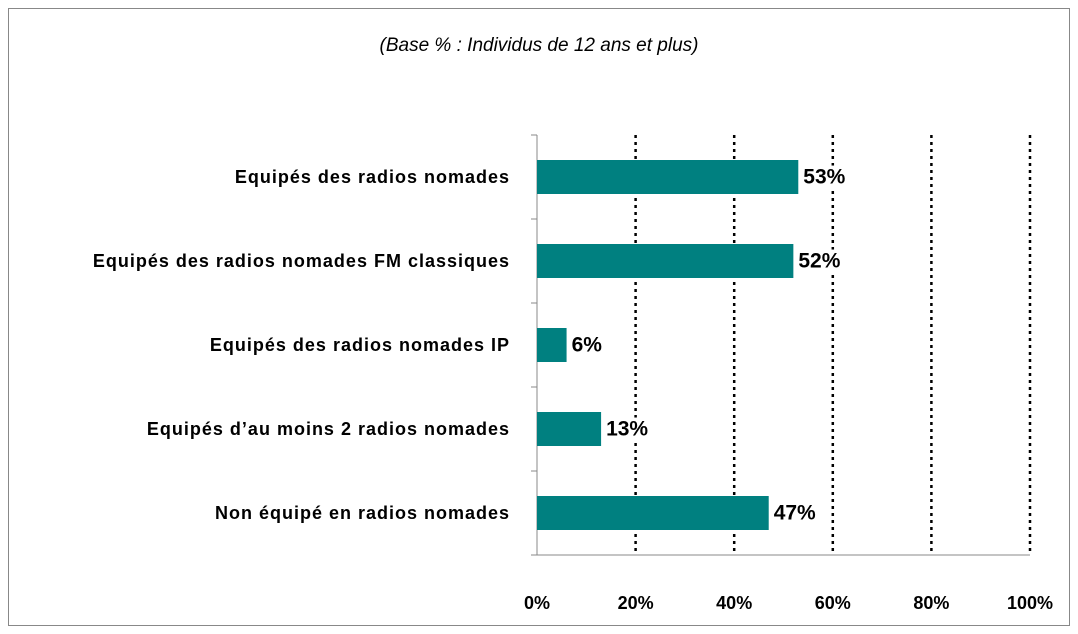 The height and width of the screenshot is (634, 1078). What do you see at coordinates (539, 45) in the screenshot?
I see `chart-title: (Base % : Individus de 12 ans et plus)` at bounding box center [539, 45].